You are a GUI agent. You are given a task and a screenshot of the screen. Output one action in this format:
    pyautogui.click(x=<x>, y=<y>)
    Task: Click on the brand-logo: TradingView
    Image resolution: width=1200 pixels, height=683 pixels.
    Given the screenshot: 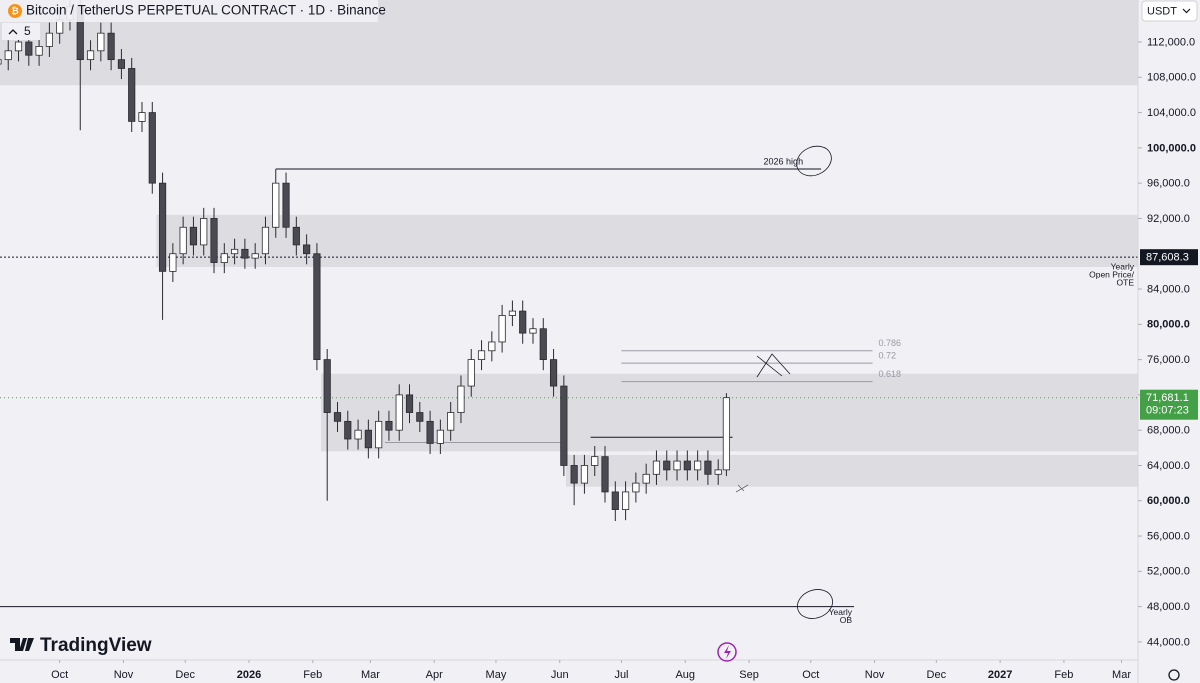 What is the action you would take?
    pyautogui.click(x=81, y=645)
    